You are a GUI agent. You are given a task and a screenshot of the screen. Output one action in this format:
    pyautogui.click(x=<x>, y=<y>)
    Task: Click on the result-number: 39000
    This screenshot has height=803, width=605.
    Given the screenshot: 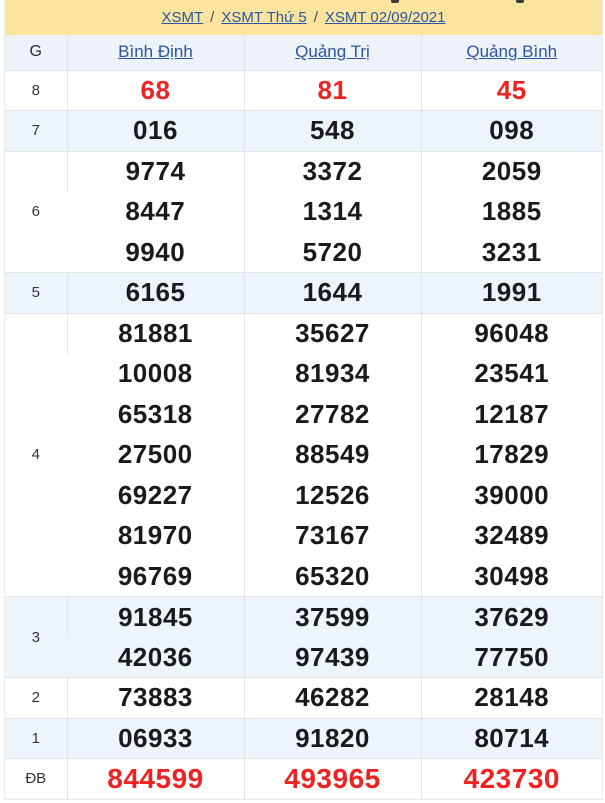 What is the action you would take?
    pyautogui.click(x=511, y=495)
    